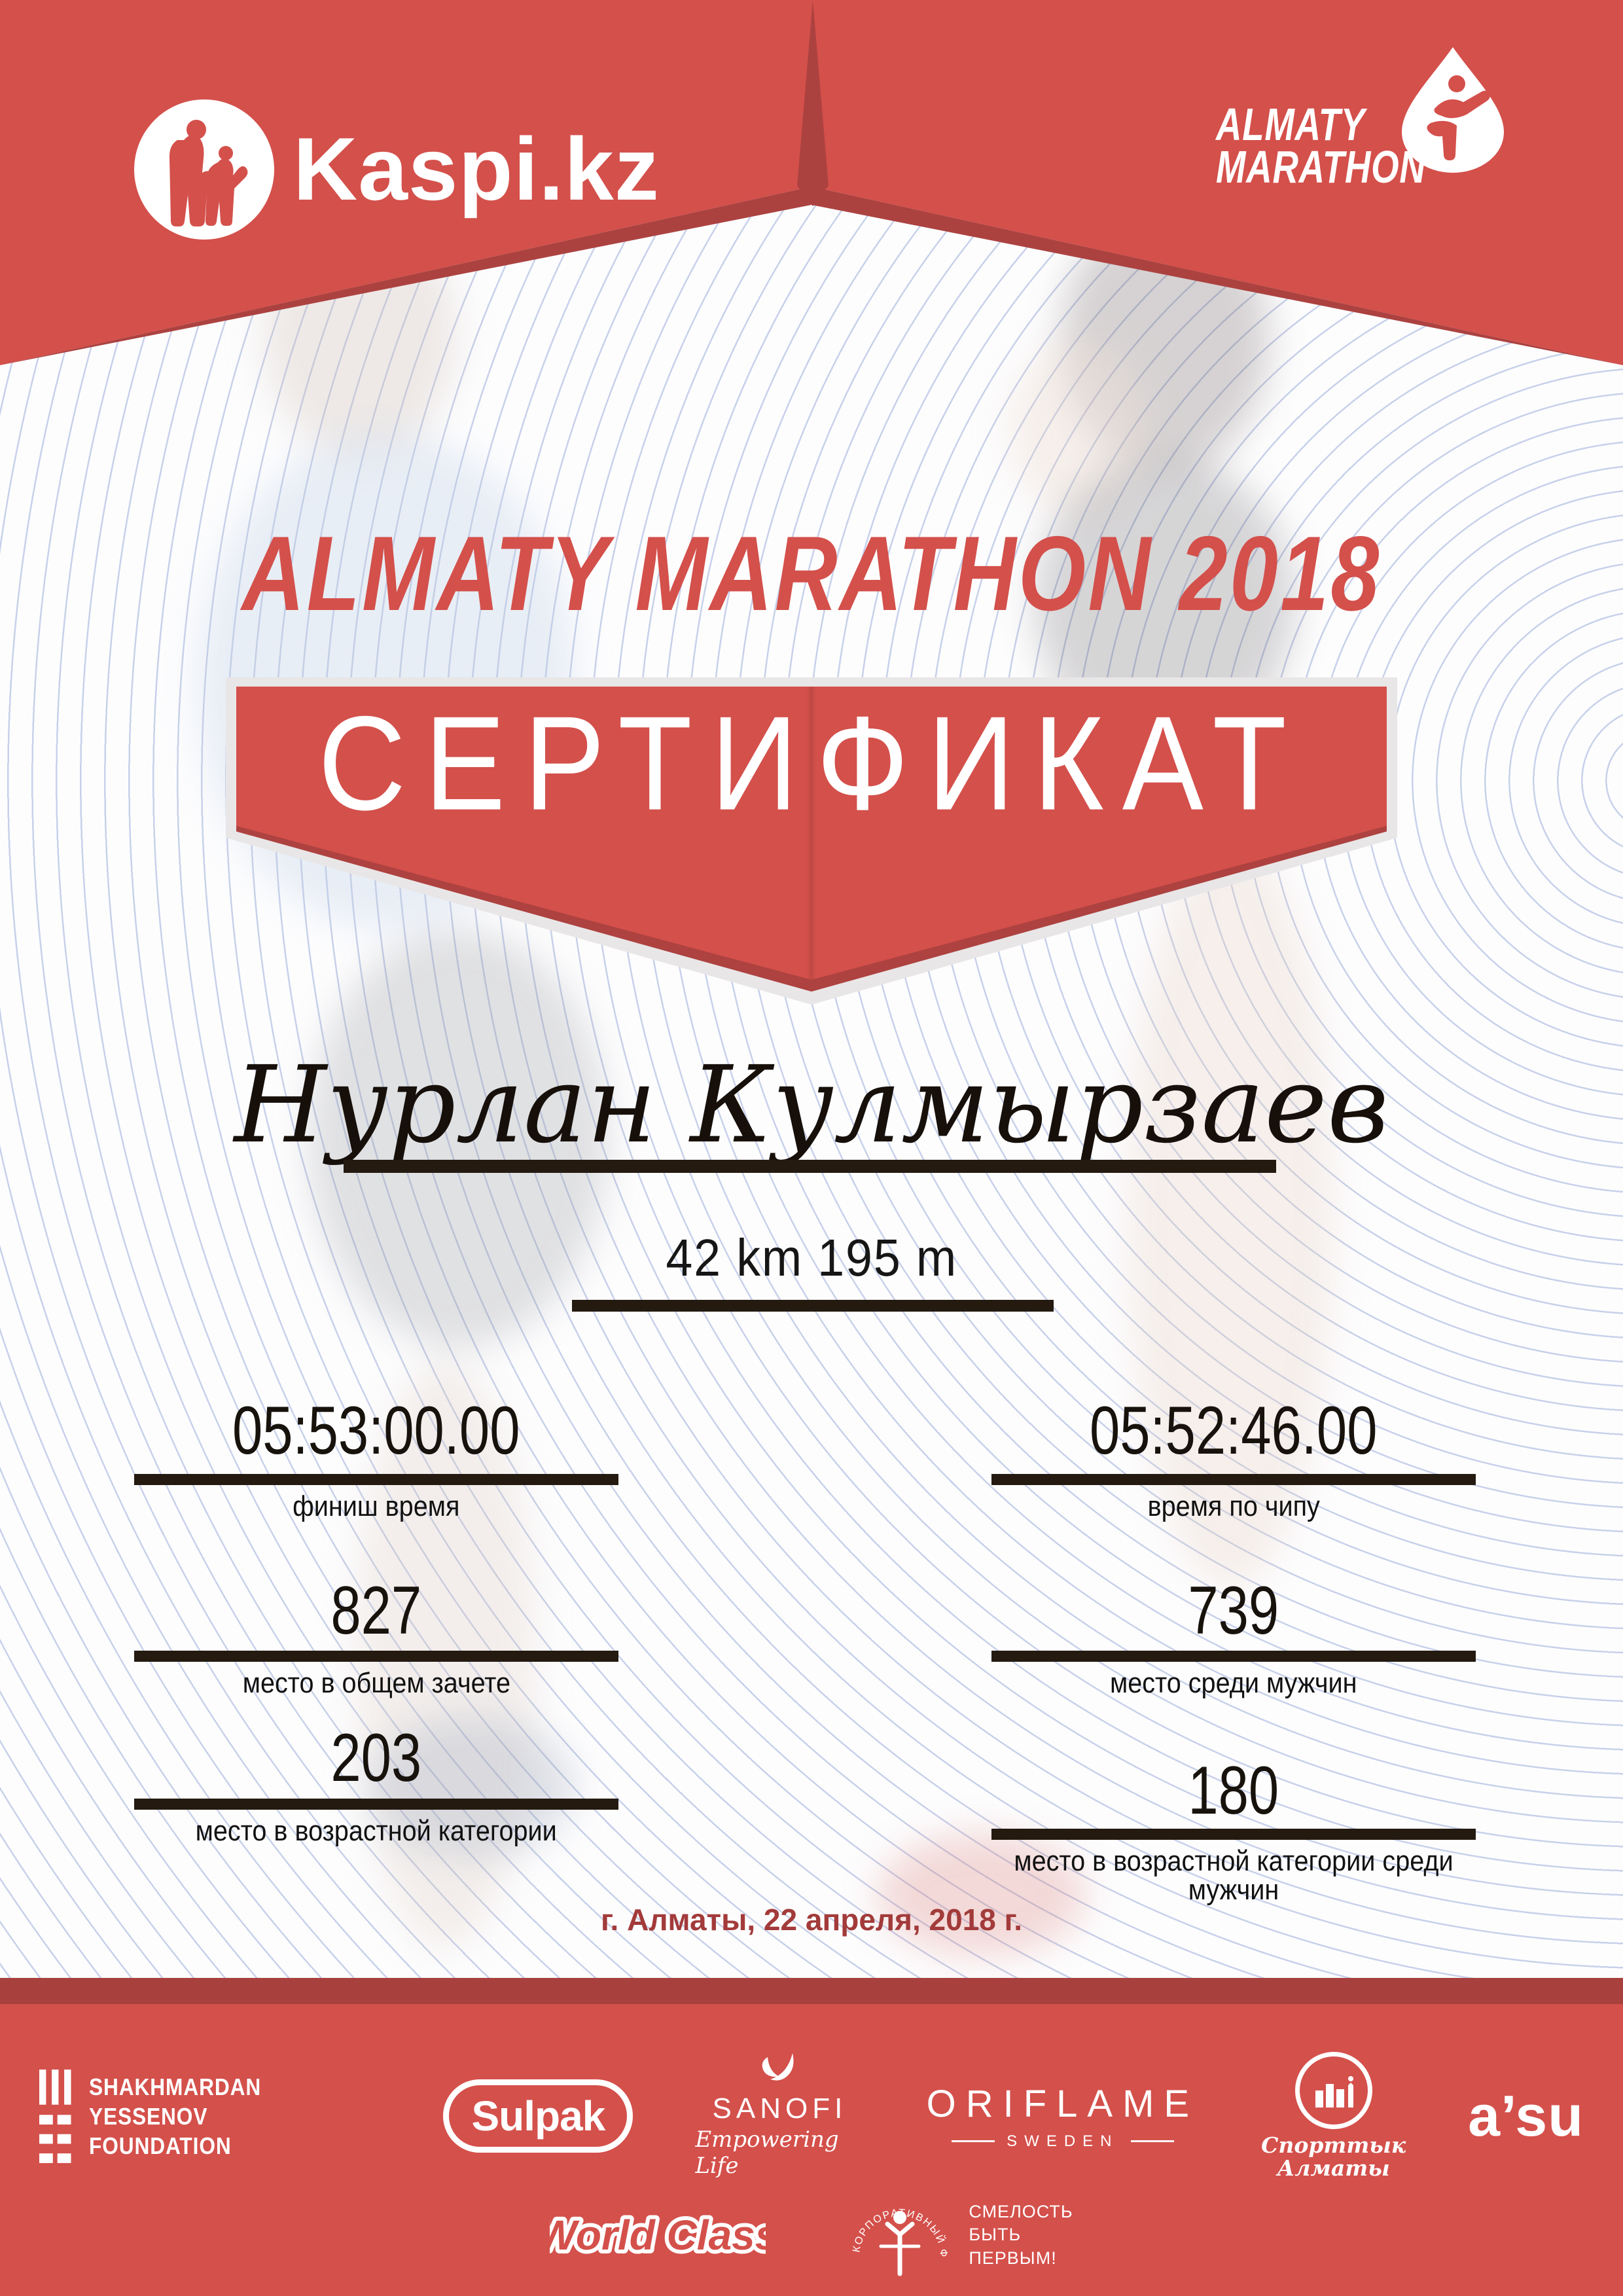 The height and width of the screenshot is (2296, 1623). I want to click on fund-slogan: СМЕЛОСТЬ БЫТЬ ПЕРВЫМ!, so click(1021, 2235).